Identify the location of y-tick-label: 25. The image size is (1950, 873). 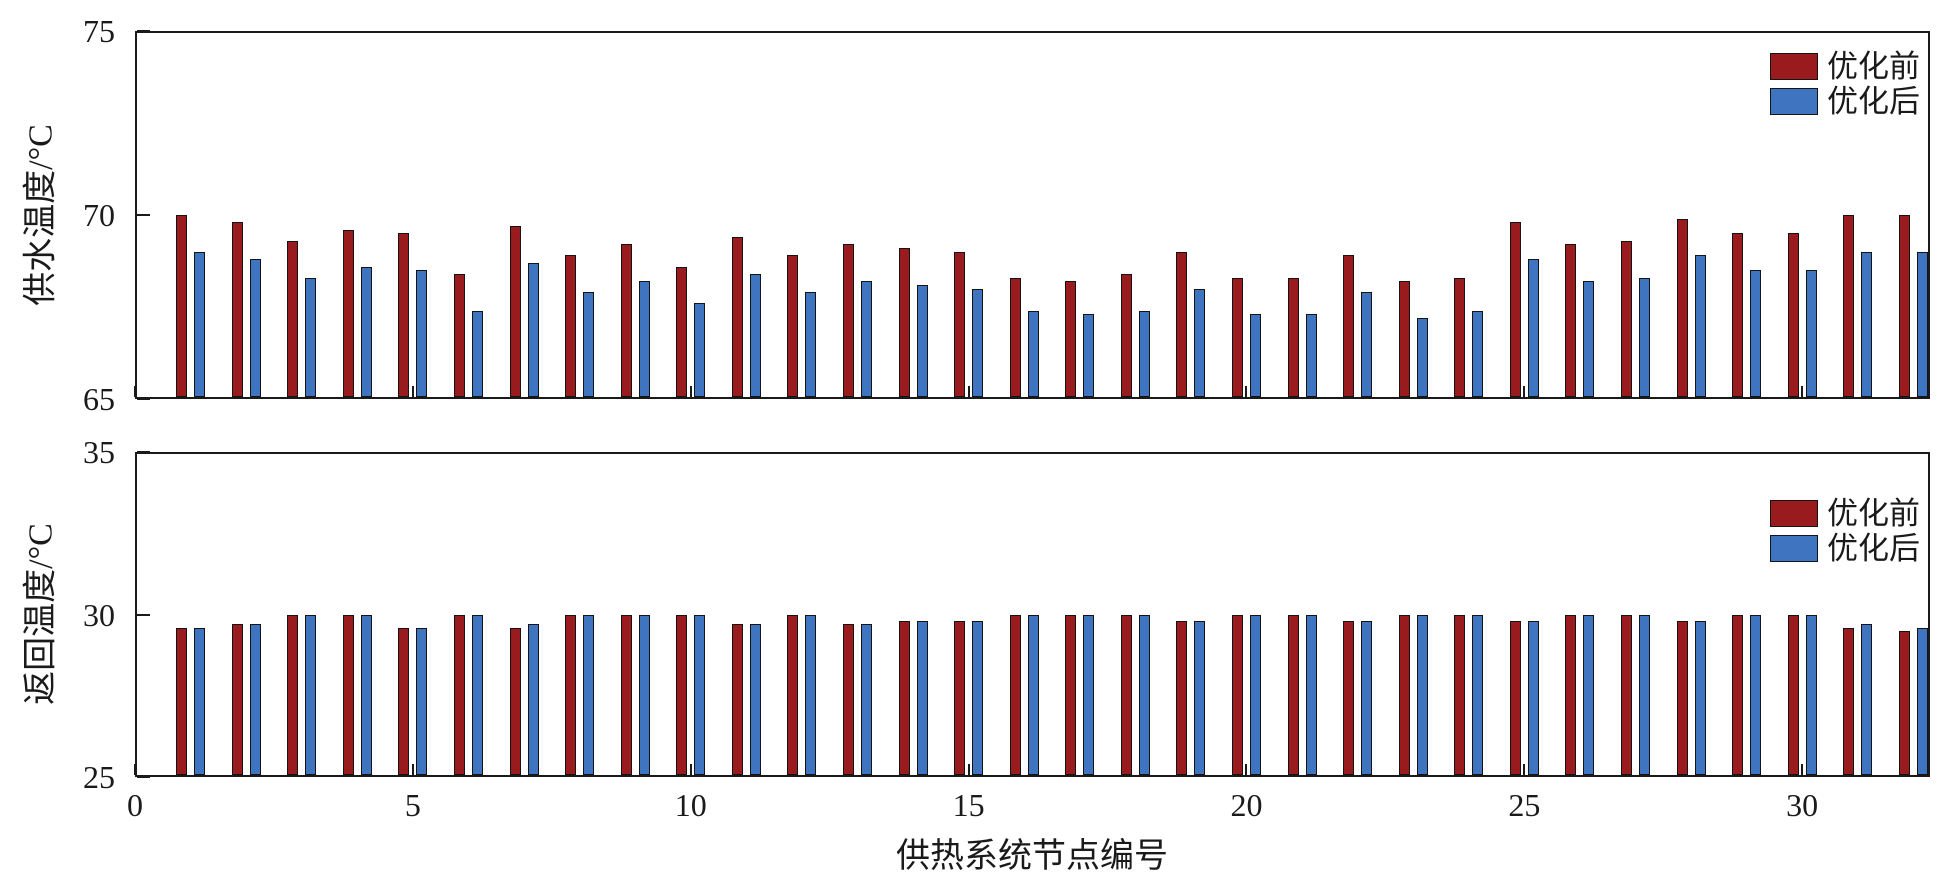
(99, 777).